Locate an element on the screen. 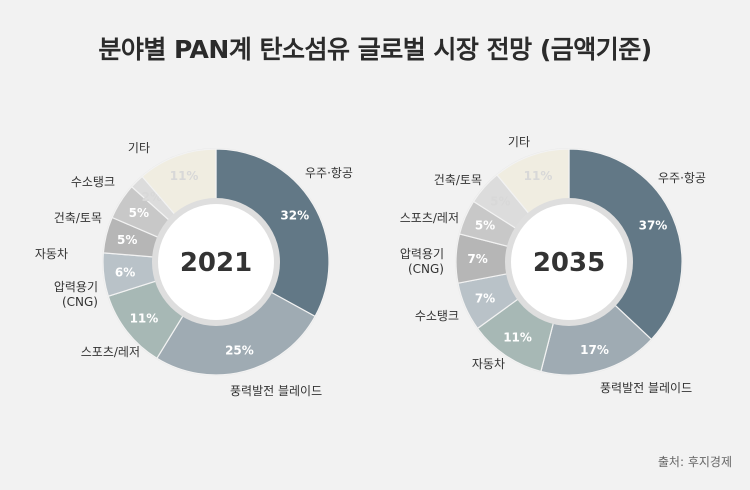  source-note: 출처: 후지경제 is located at coordinates (694, 462).